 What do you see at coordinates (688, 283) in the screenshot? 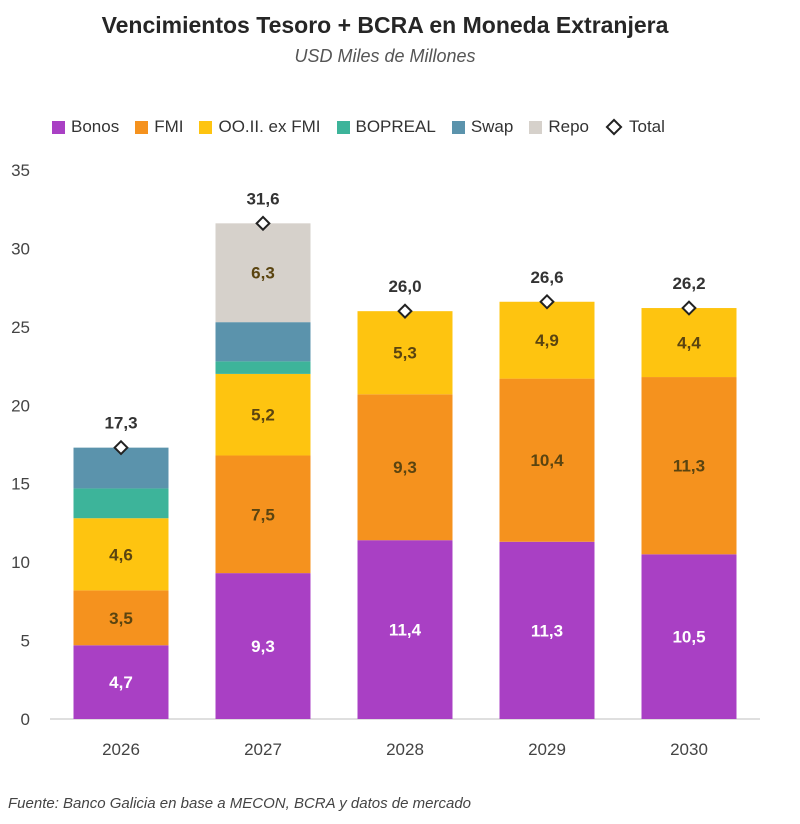
I see `total-label: 26,2` at bounding box center [688, 283].